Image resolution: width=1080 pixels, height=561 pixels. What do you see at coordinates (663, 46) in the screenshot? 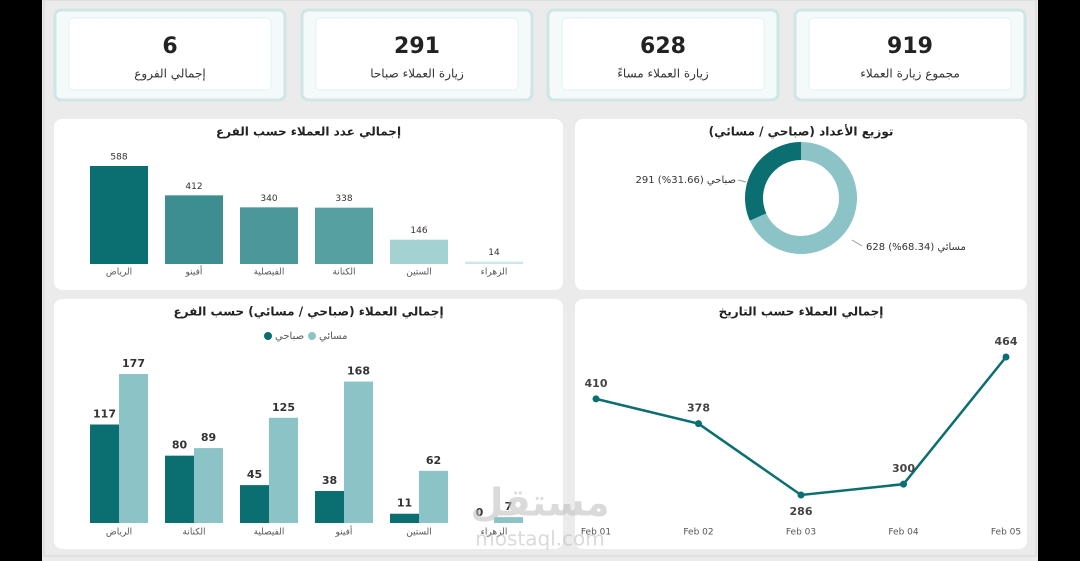
I see `kpi-value: 628` at bounding box center [663, 46].